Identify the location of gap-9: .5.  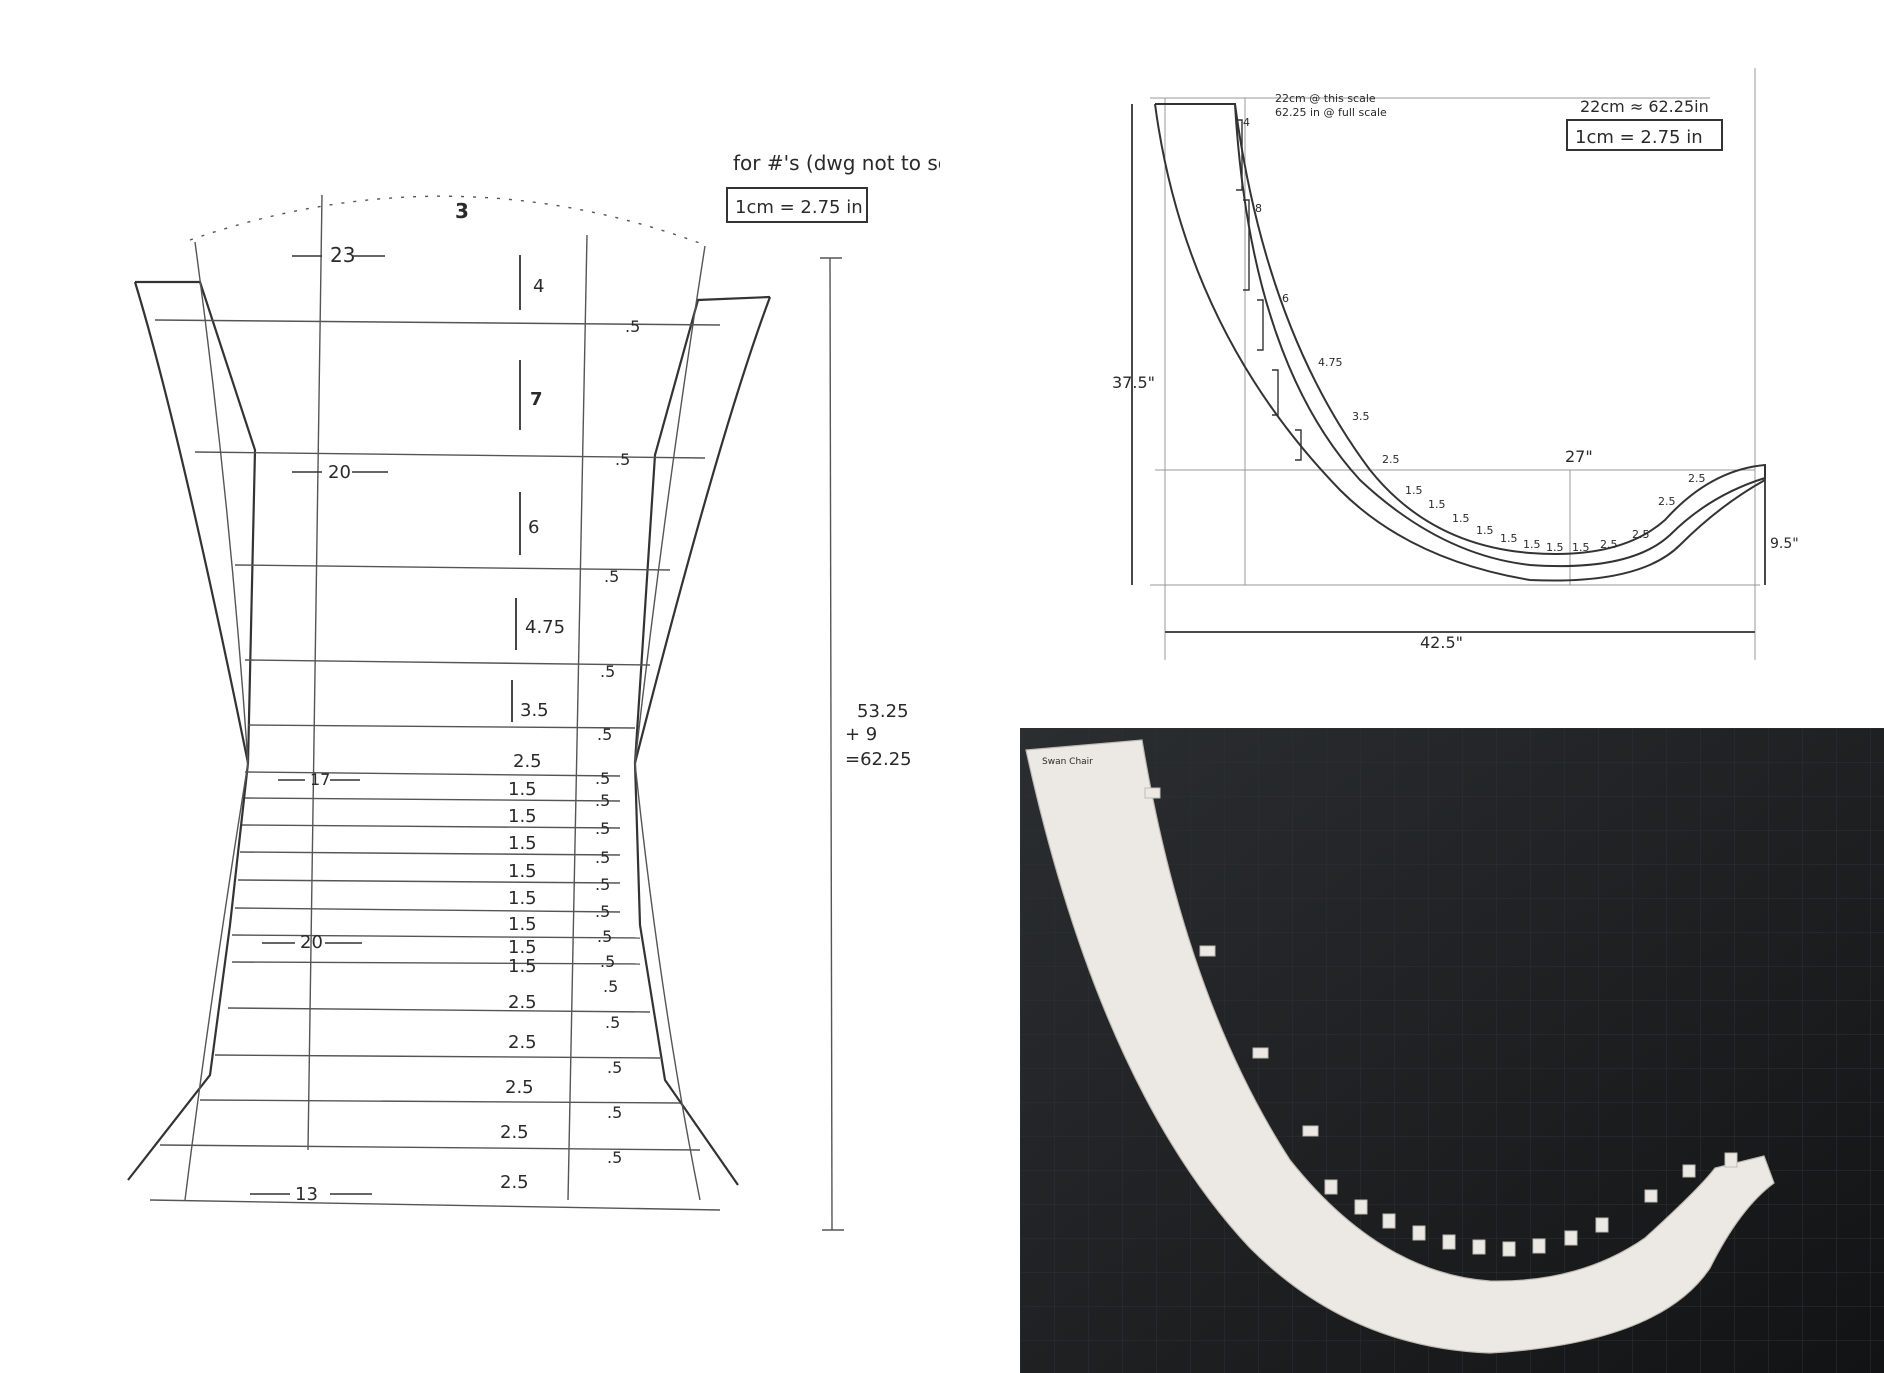
(602, 857).